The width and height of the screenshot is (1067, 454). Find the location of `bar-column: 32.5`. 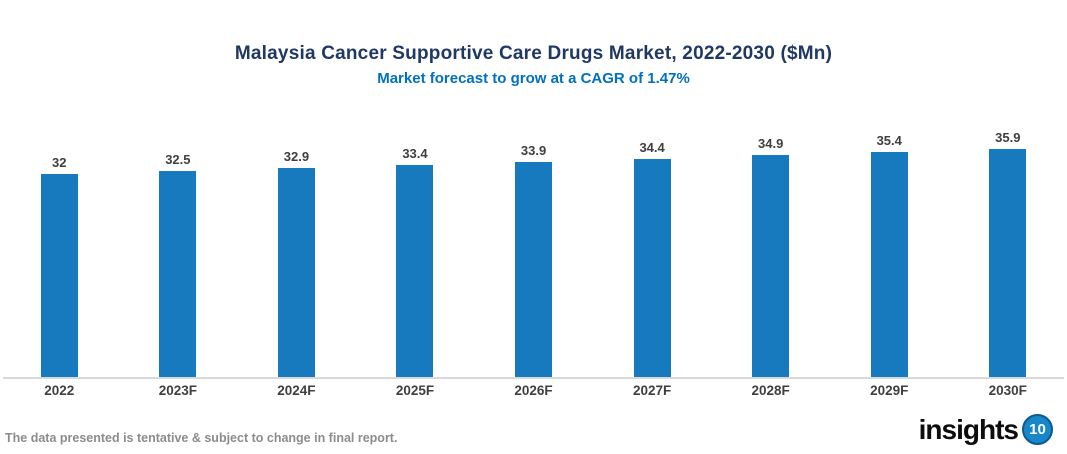

bar-column: 32.5 is located at coordinates (178, 264).